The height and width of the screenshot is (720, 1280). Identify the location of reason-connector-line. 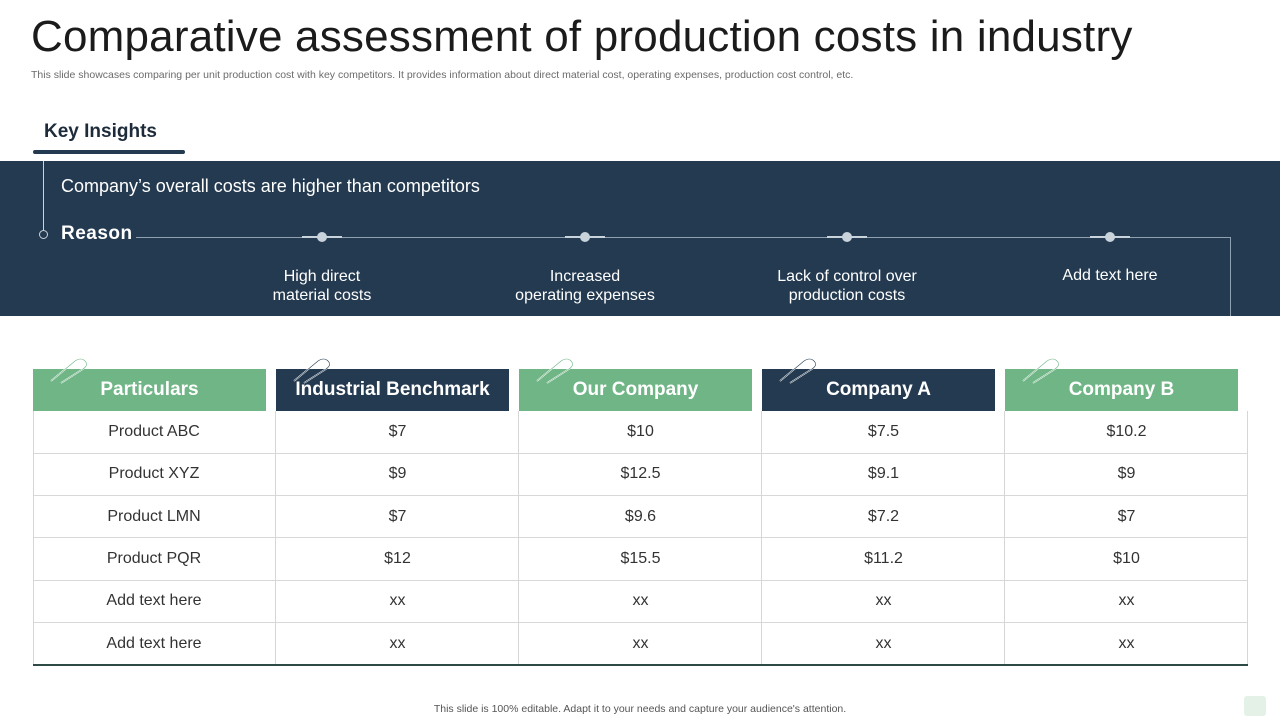
(683, 237).